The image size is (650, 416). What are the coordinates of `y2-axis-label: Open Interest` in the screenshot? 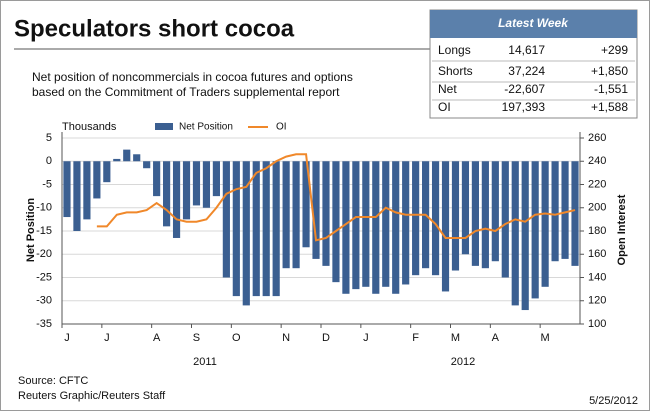 It's located at (622, 229).